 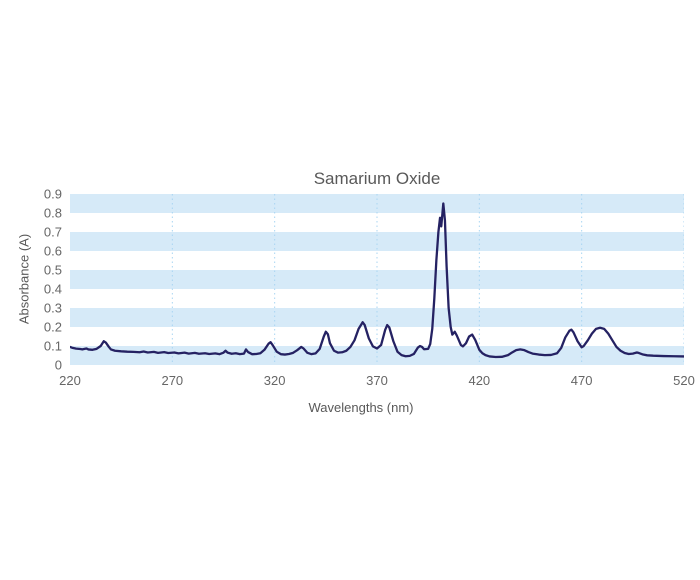 What do you see at coordinates (52, 194) in the screenshot?
I see `y-tick-label: 0.9` at bounding box center [52, 194].